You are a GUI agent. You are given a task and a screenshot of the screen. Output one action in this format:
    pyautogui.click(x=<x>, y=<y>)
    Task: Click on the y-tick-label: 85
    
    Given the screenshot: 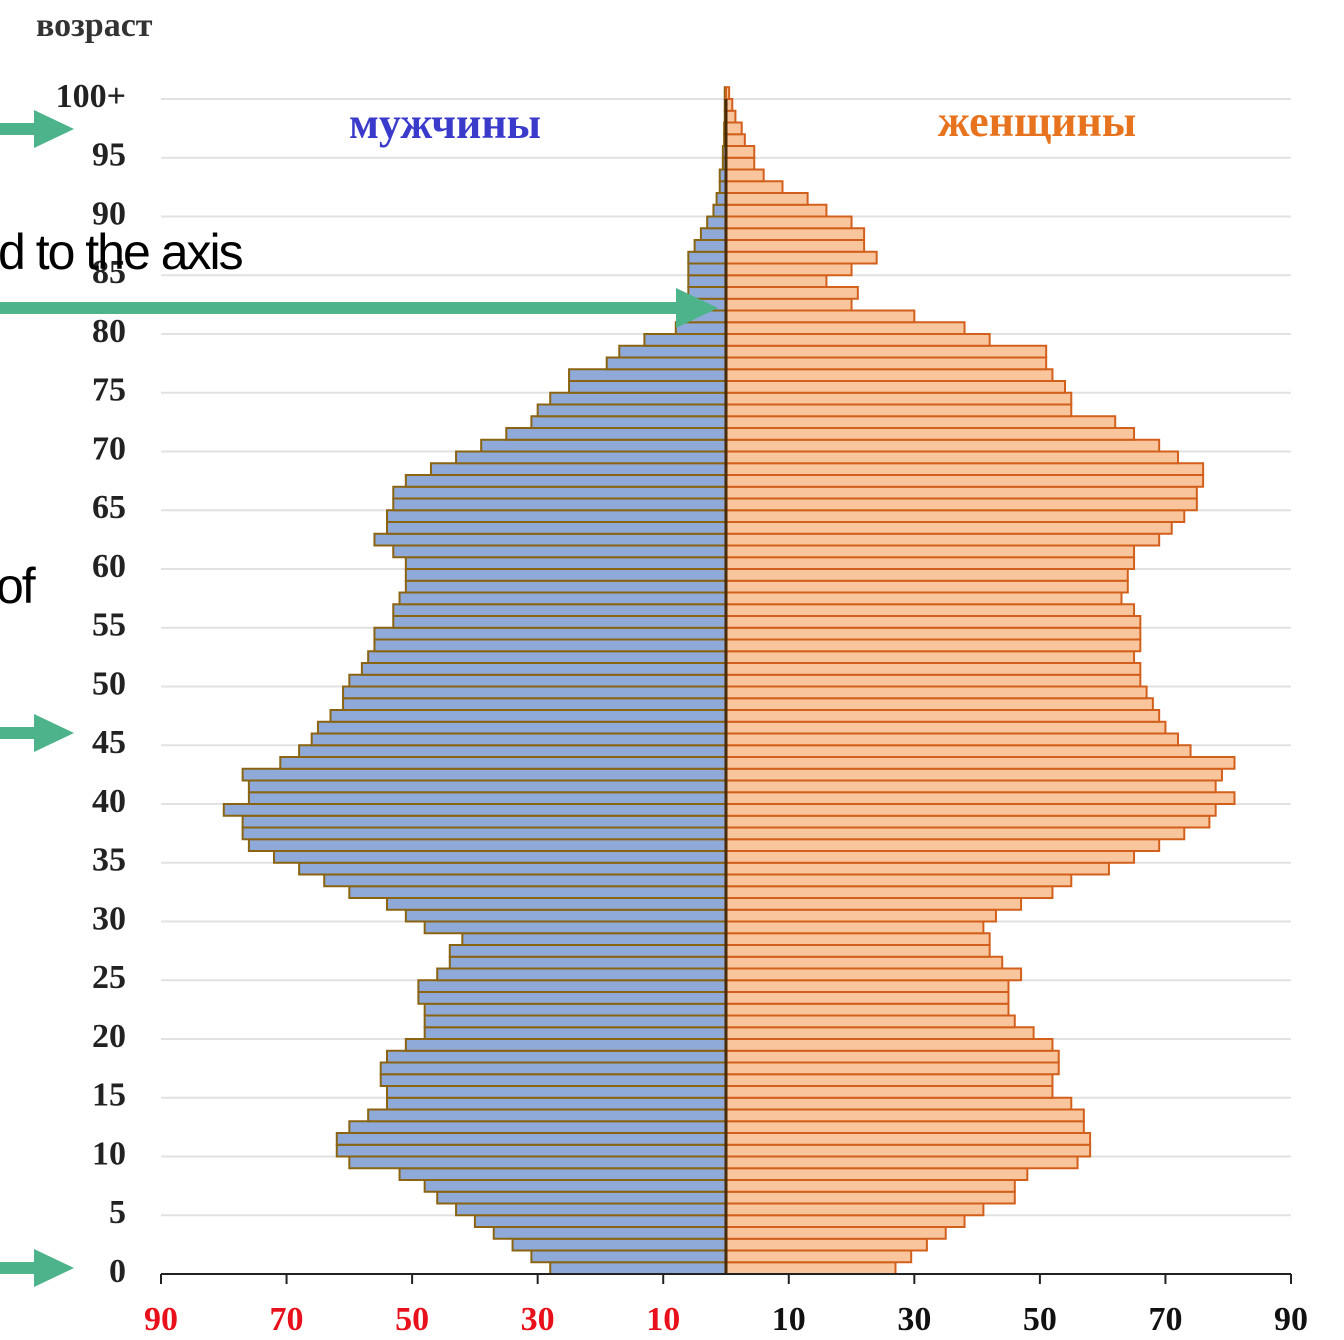 What is the action you would take?
    pyautogui.click(x=109, y=272)
    